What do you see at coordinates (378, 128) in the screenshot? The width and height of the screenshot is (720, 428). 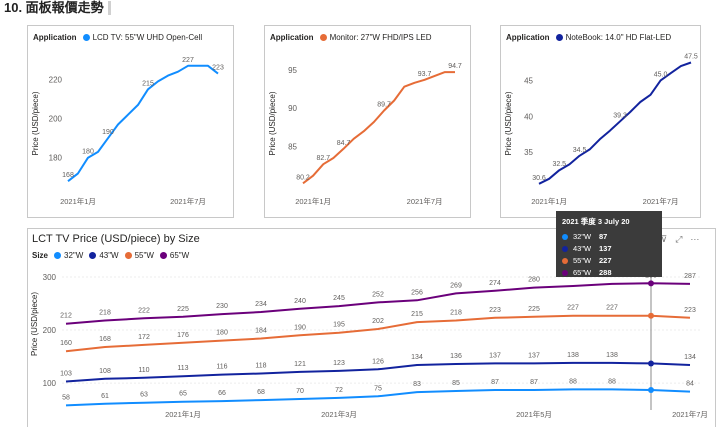 I see `series-line` at bounding box center [378, 128].